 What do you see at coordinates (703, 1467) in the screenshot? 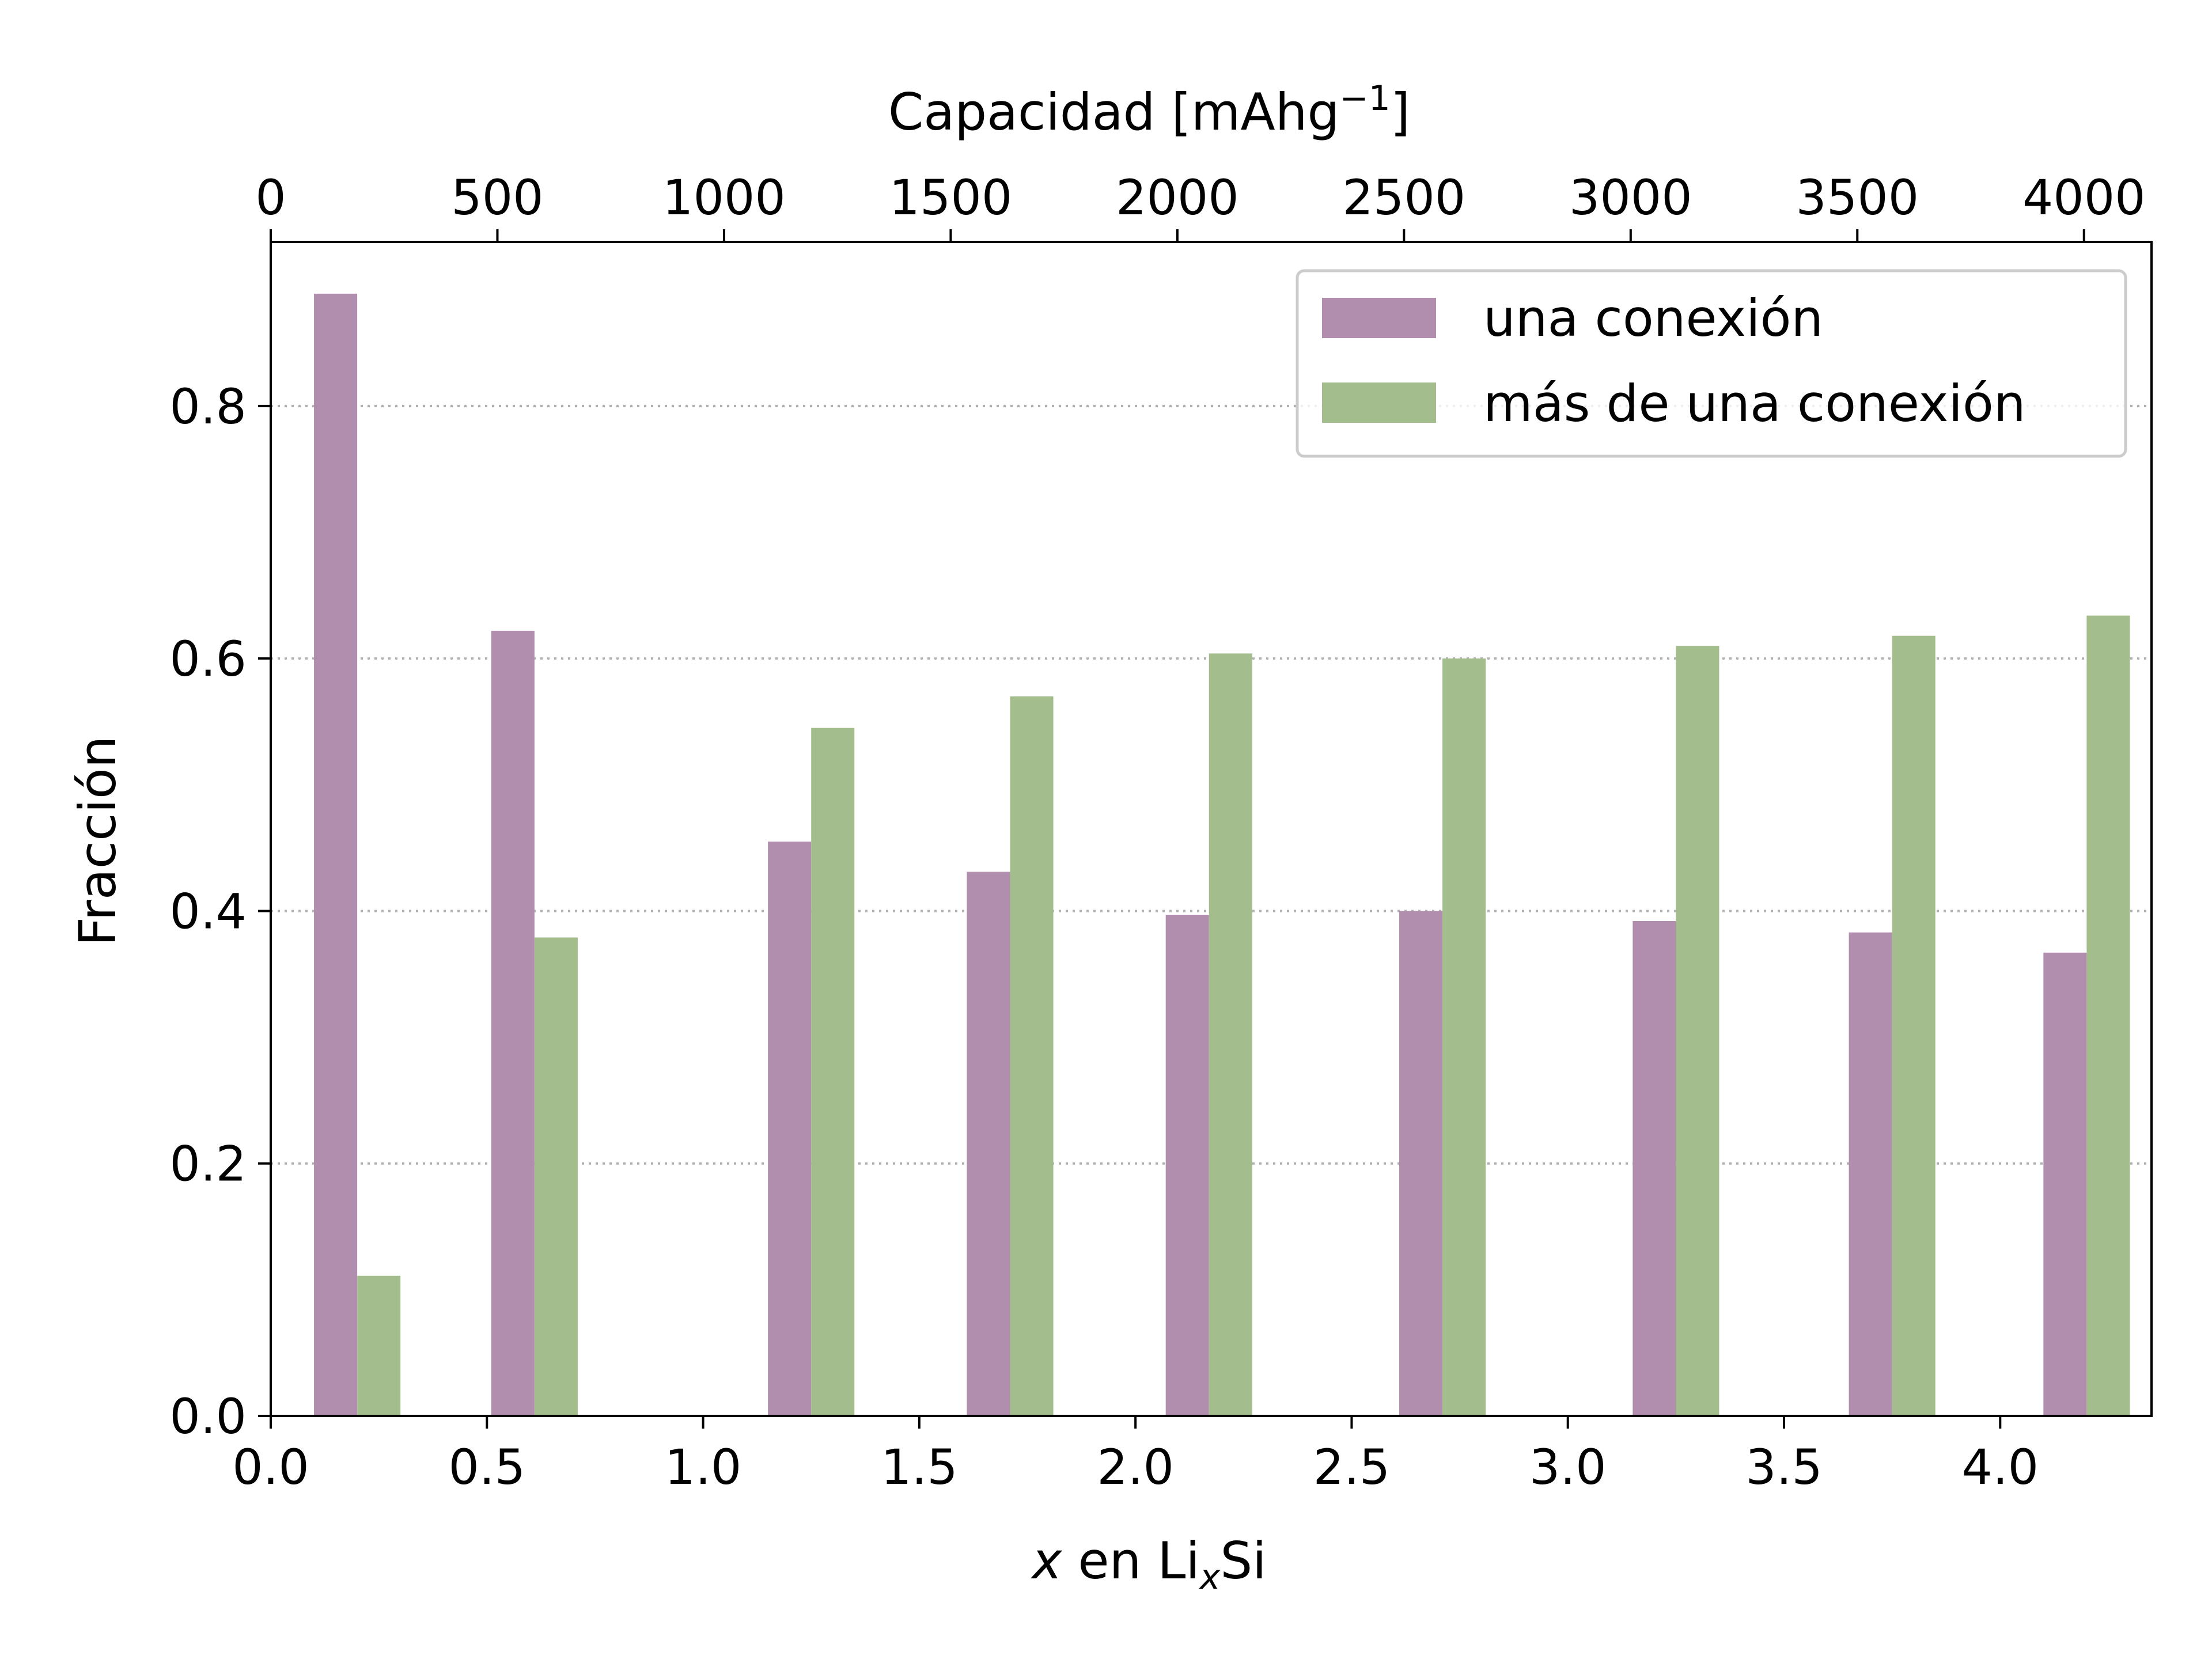
I see `x-tick-label: 1.0` at bounding box center [703, 1467].